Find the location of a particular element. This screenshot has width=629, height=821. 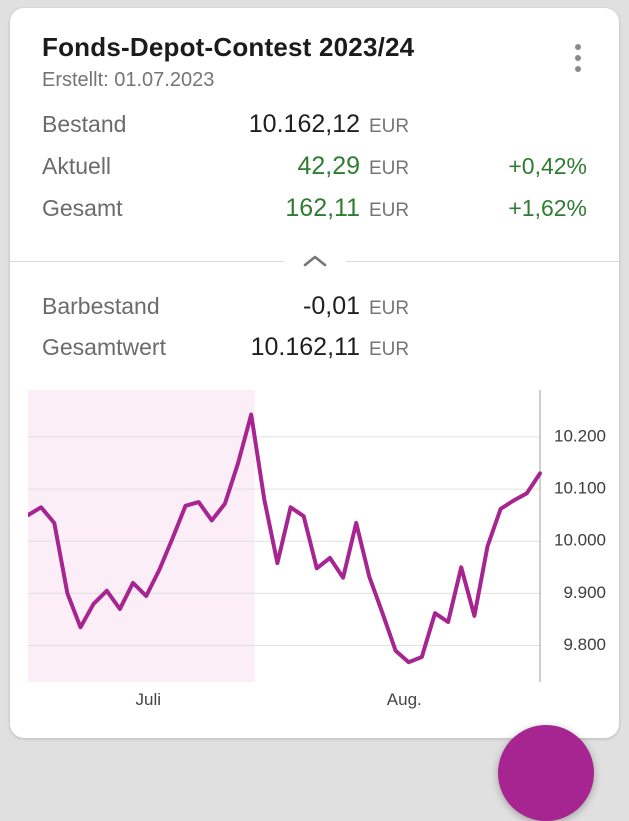

detail-row: Gesamtwert 10.162,11 EUR is located at coordinates (314, 353).